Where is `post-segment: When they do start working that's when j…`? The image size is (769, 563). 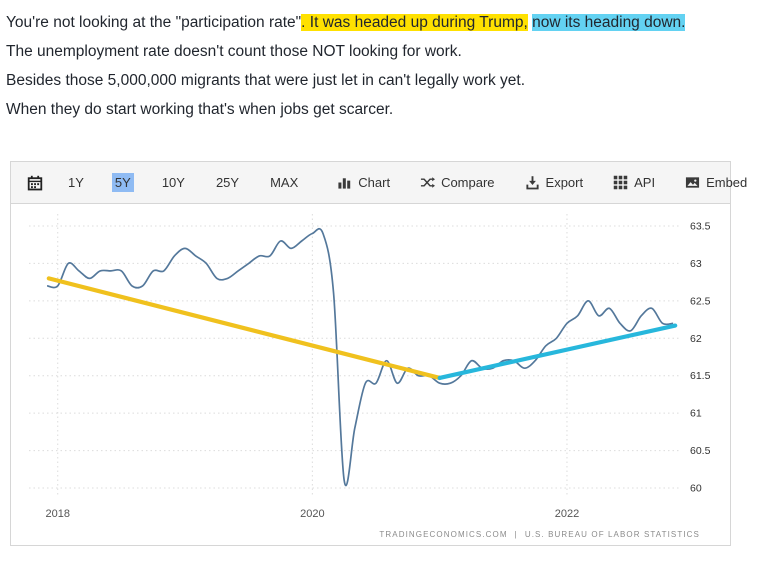 post-segment: When they do start working that's when j… is located at coordinates (200, 109).